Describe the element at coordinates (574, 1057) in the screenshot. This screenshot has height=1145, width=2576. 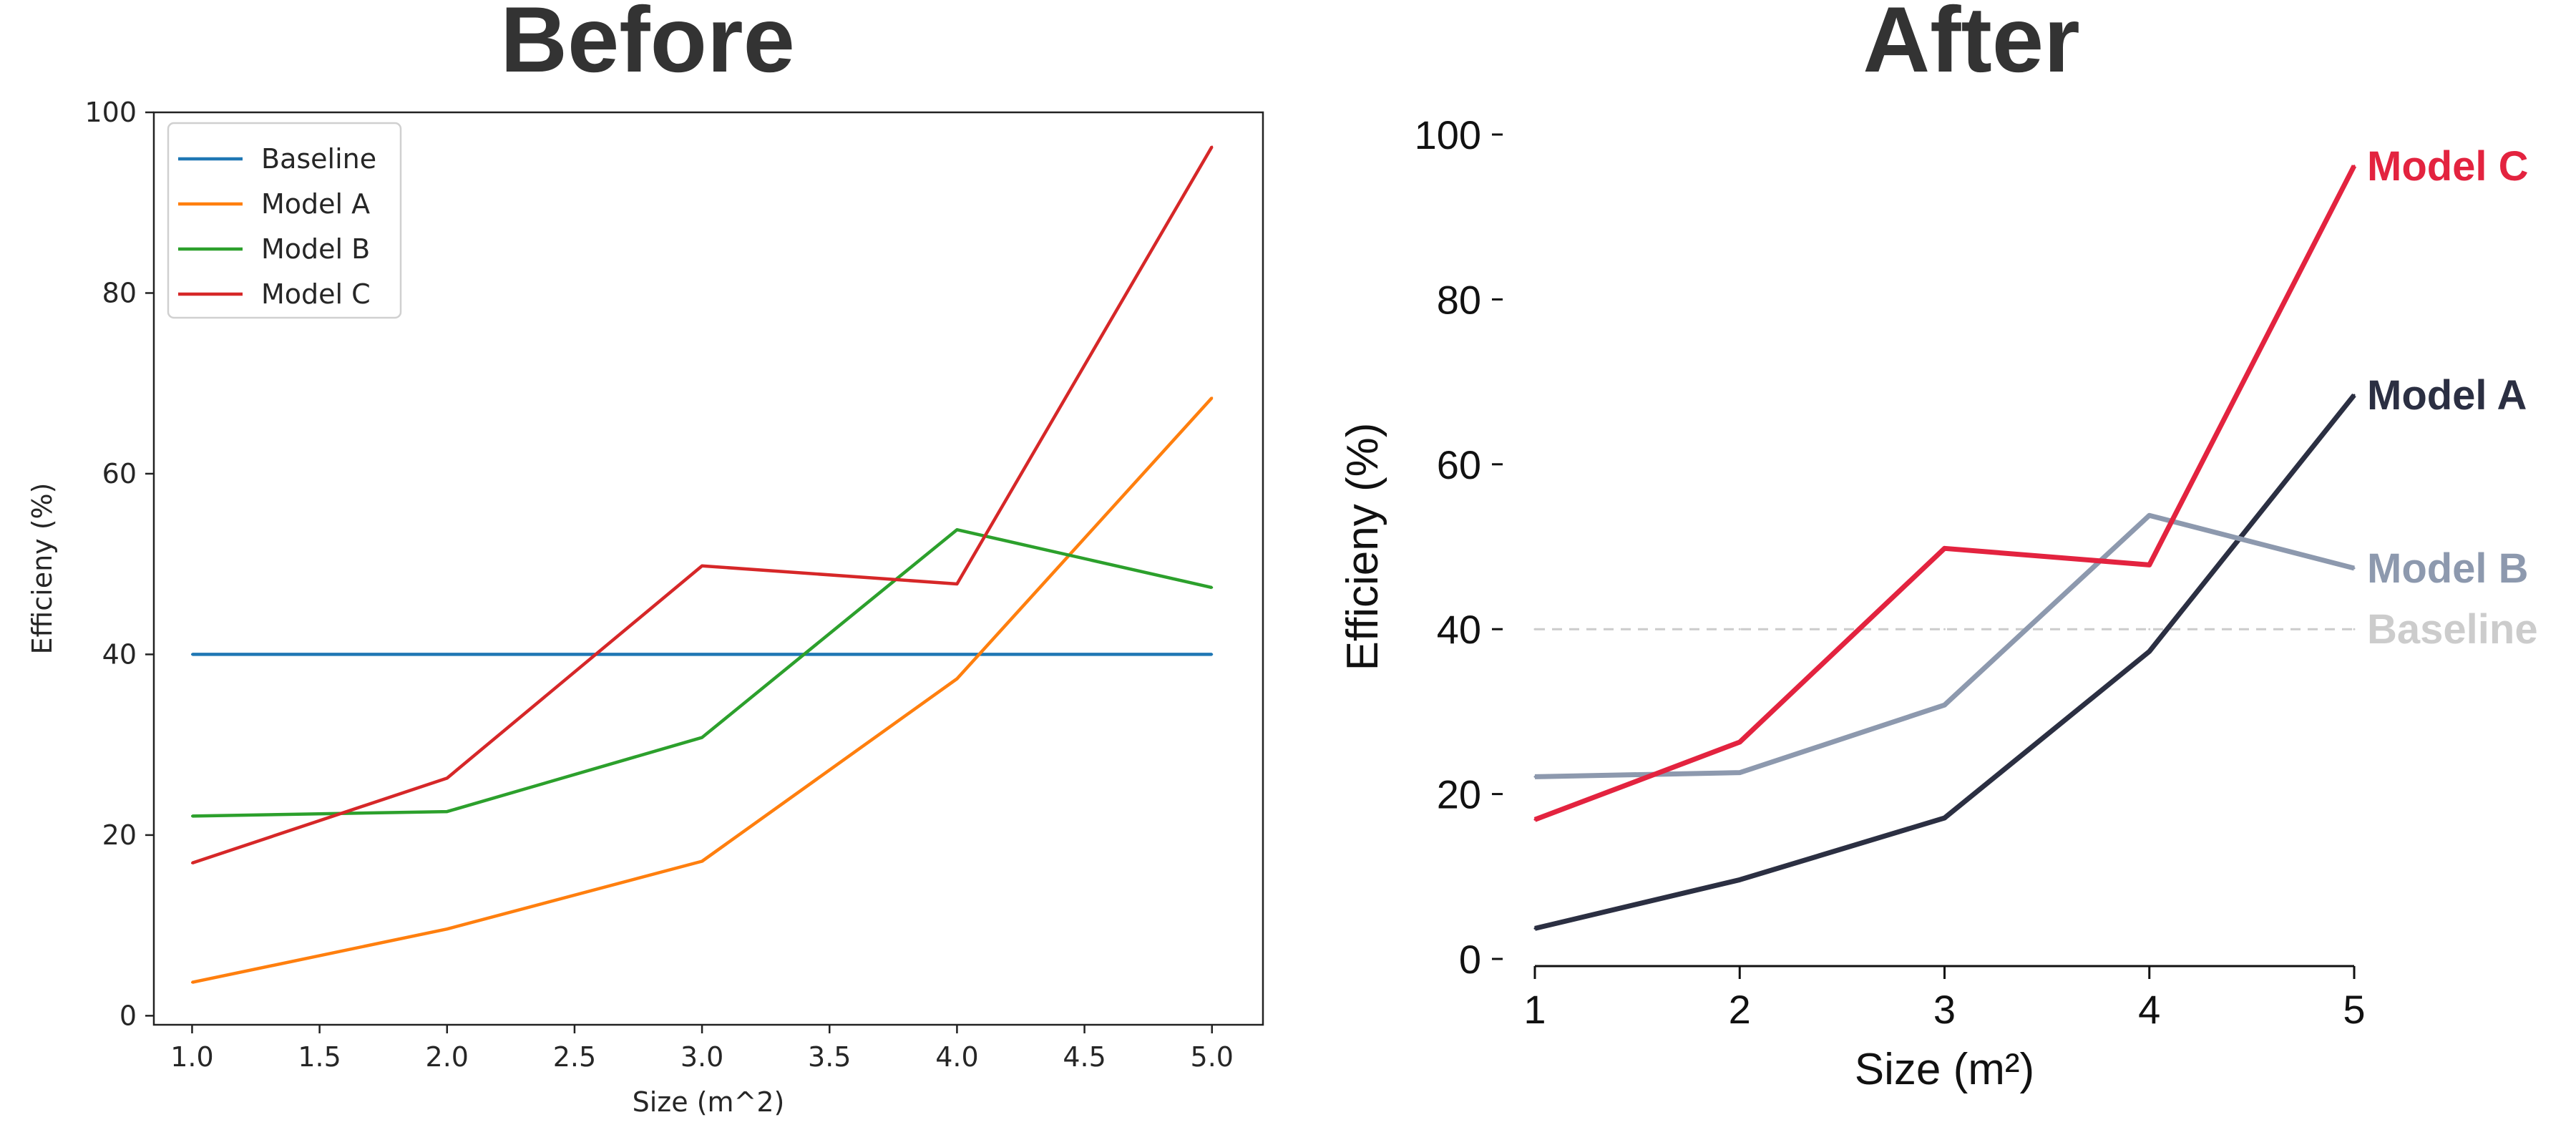
I see `x-tick-label: 2.5` at that location.